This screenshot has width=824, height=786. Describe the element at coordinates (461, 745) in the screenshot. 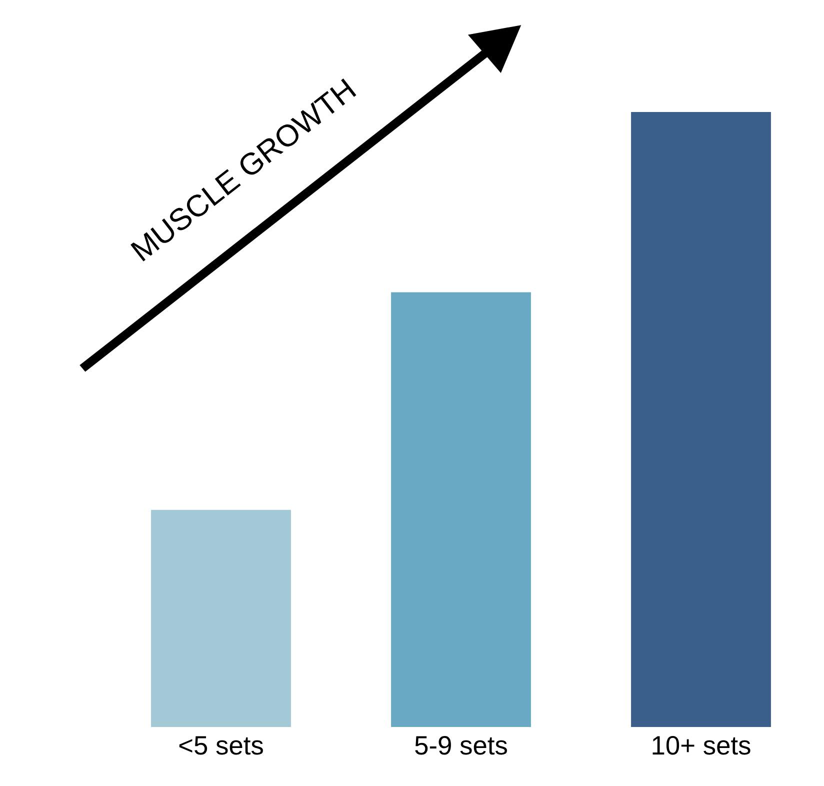

I see `x-tick-label: 5-9 sets` at that location.